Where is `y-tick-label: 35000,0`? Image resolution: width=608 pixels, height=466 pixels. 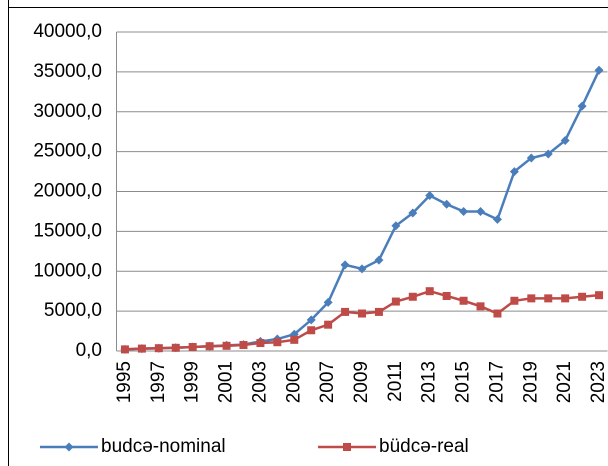 y-tick-label: 35000,0 is located at coordinates (67, 71).